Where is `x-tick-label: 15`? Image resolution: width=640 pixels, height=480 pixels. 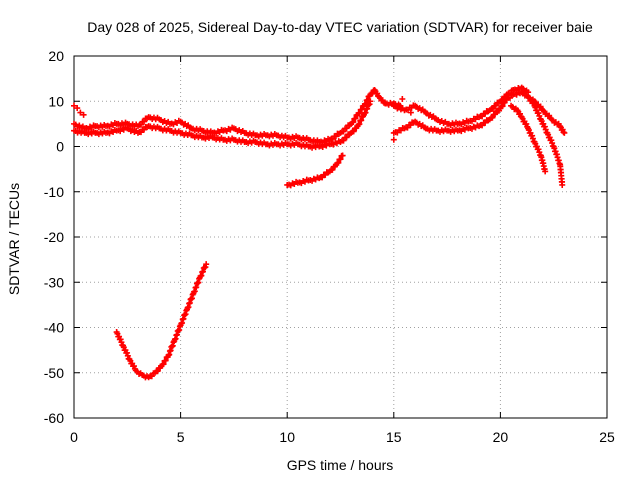
x-tick-label: 15 is located at coordinates (394, 437).